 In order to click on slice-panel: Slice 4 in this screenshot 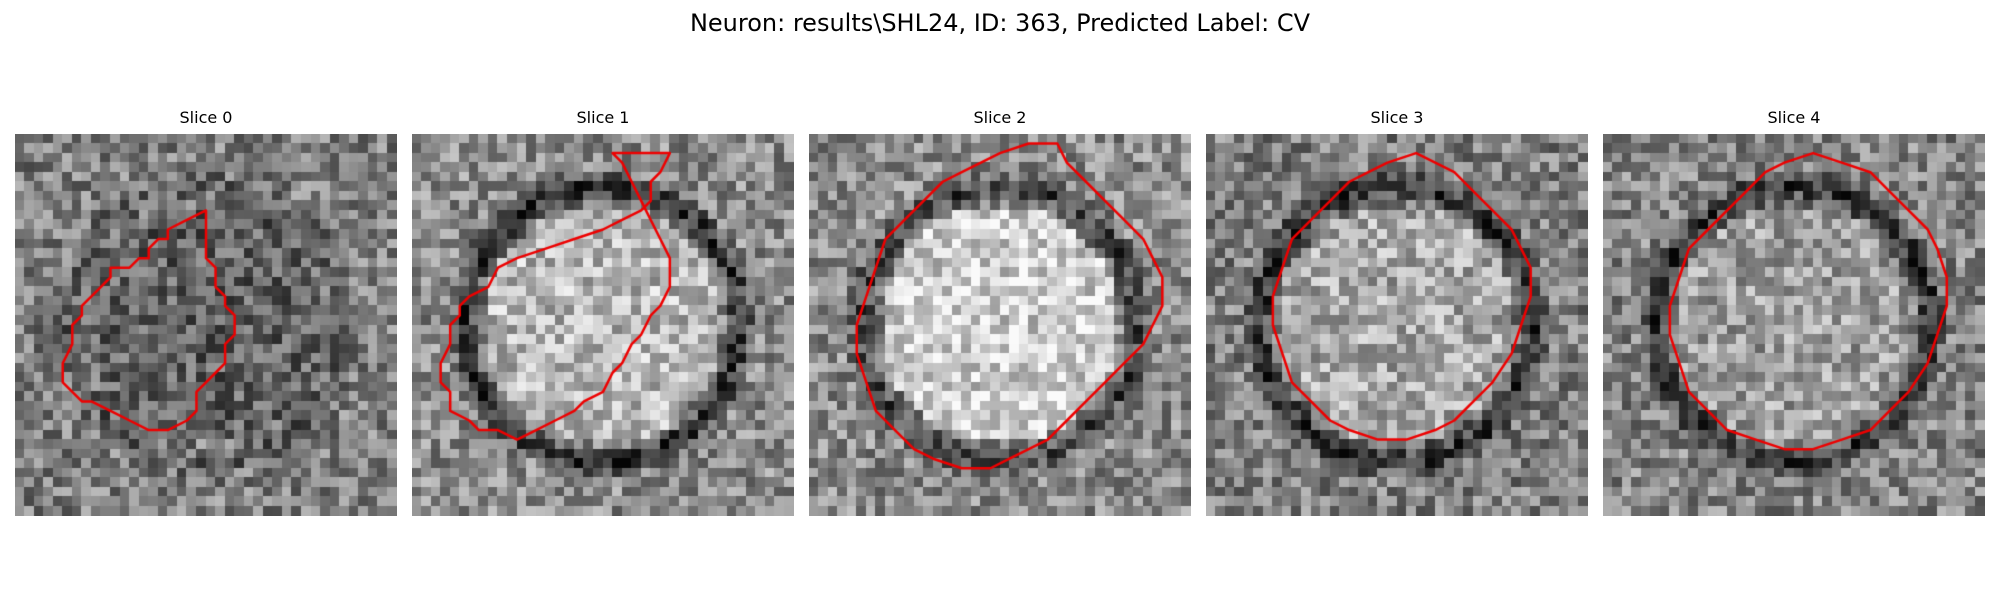, I will do `click(1794, 312)`.